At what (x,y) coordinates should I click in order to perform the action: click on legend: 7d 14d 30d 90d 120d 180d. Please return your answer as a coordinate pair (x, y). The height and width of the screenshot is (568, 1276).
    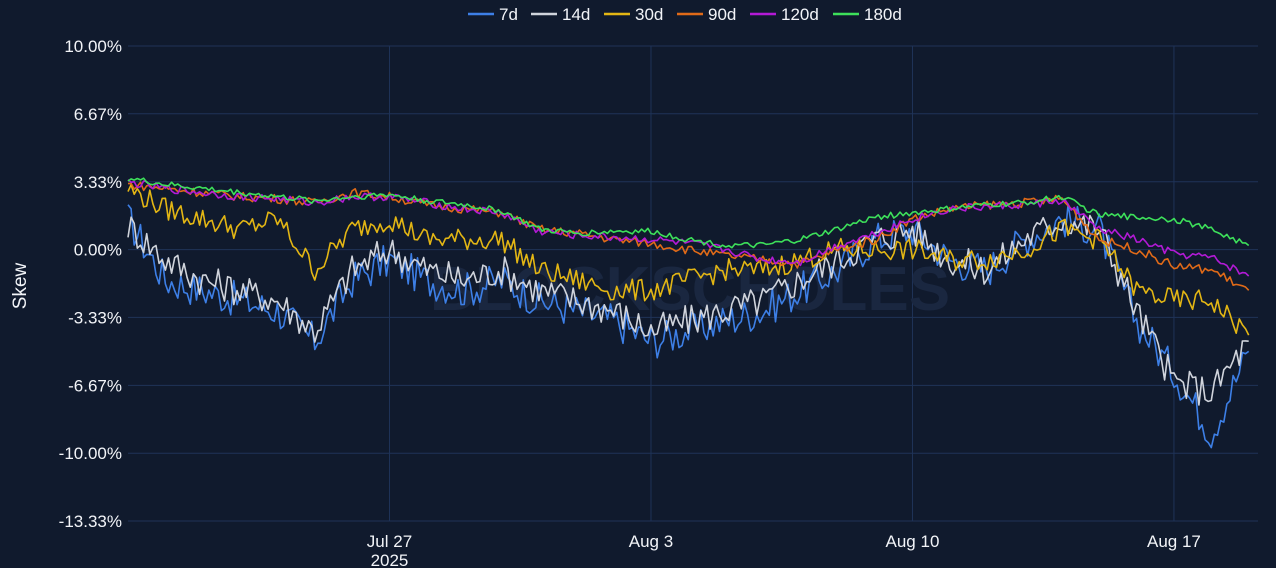
    Looking at the image, I should click on (685, 14).